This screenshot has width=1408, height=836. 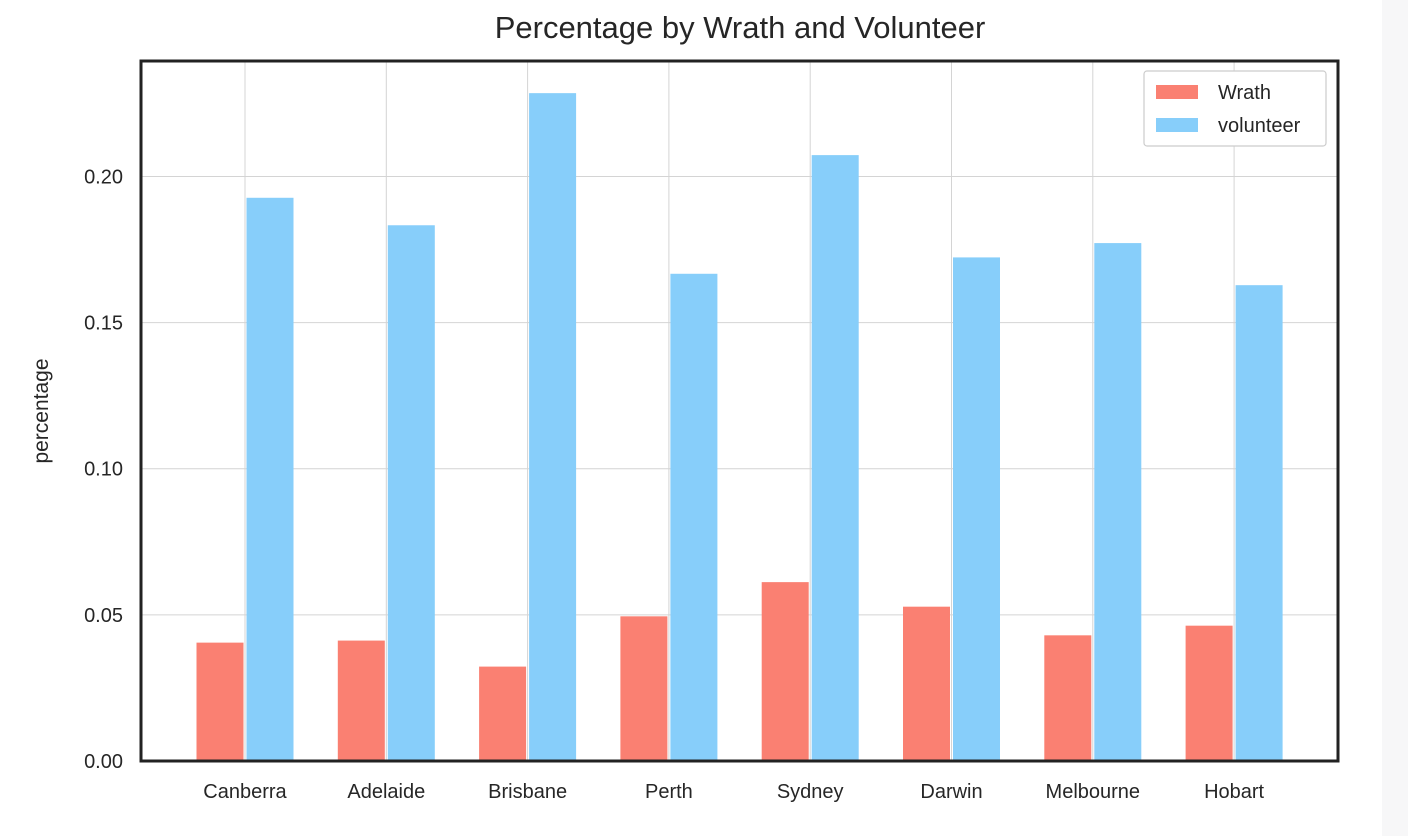 I want to click on legend-label-volunteer: volunteer, so click(x=1259, y=126).